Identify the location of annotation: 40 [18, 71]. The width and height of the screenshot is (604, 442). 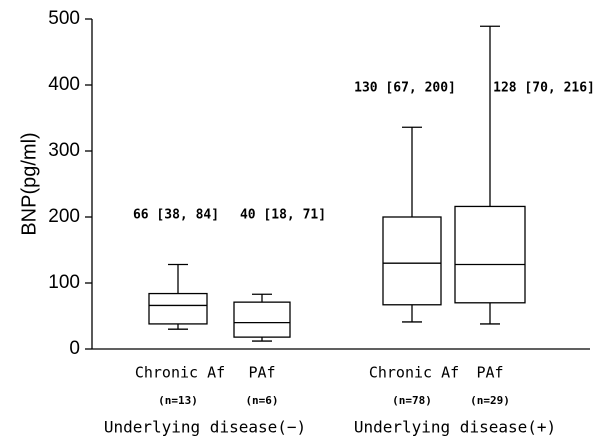
(283, 215).